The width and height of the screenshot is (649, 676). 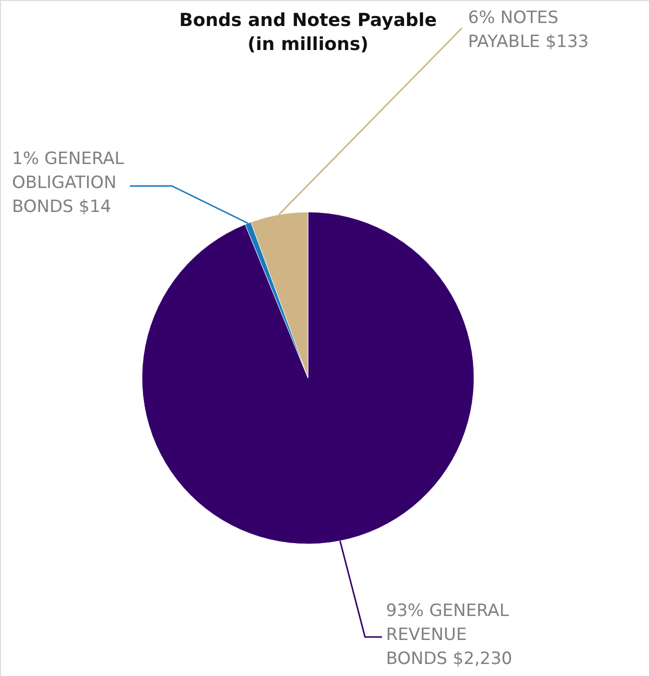 I want to click on text: (in millions), so click(x=308, y=44).